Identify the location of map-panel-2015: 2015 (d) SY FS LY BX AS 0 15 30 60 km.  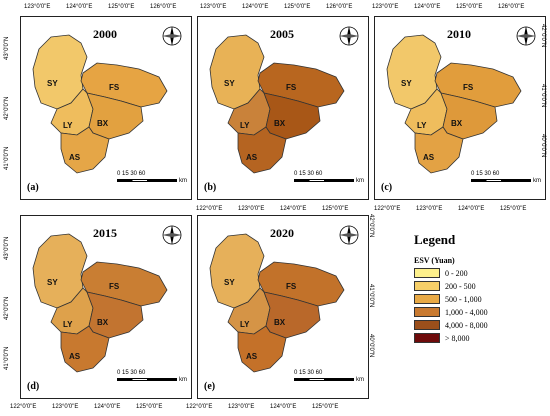
(106, 307).